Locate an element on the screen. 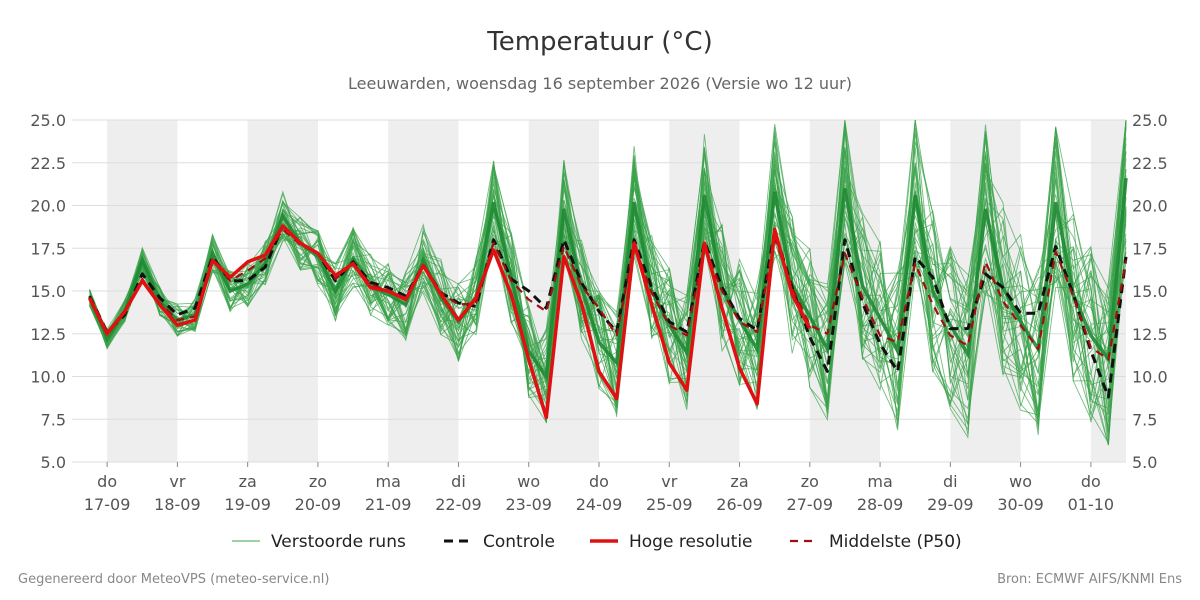 The height and width of the screenshot is (600, 1200). x-tick-date: 23-09 is located at coordinates (528, 504).